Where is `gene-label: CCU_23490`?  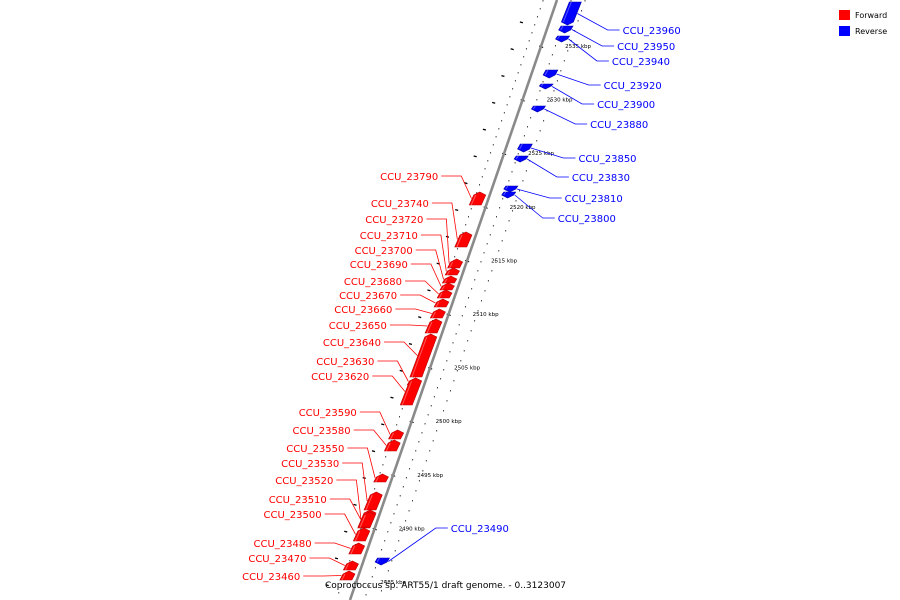 gene-label: CCU_23490 is located at coordinates (480, 529).